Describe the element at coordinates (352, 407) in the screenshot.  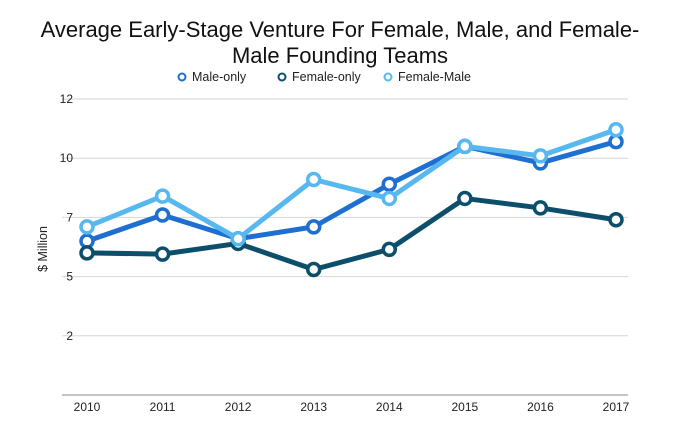
I see `x-axis-ticks: 2010 2011 2012 2013 2014 2015 2016 2017` at that location.